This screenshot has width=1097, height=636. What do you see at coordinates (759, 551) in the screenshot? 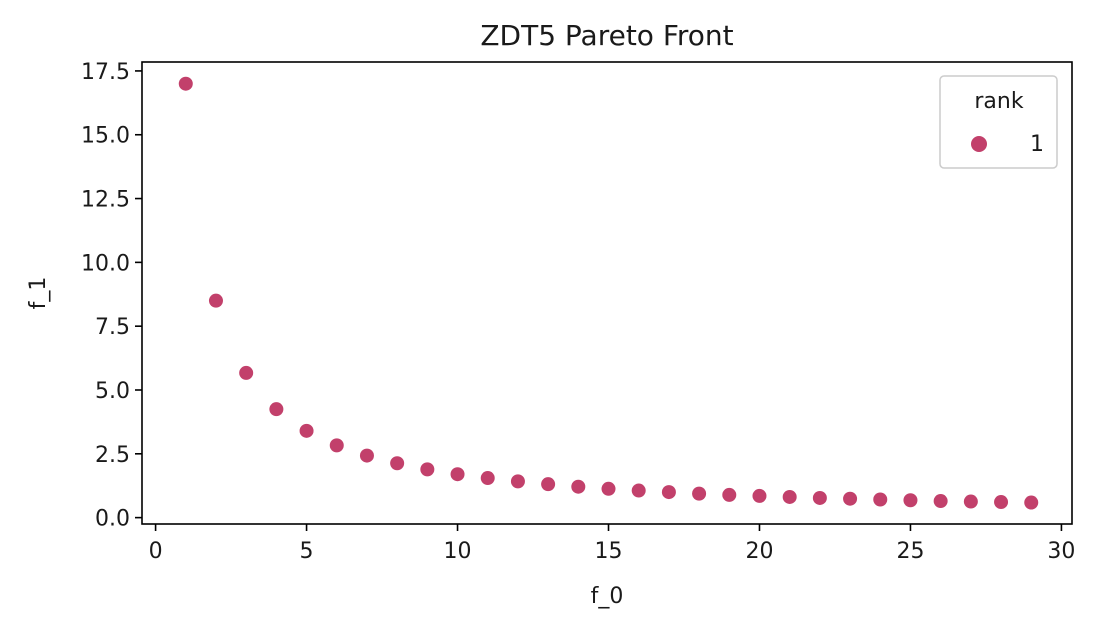
I see `x-tick-label: 20` at bounding box center [759, 551].